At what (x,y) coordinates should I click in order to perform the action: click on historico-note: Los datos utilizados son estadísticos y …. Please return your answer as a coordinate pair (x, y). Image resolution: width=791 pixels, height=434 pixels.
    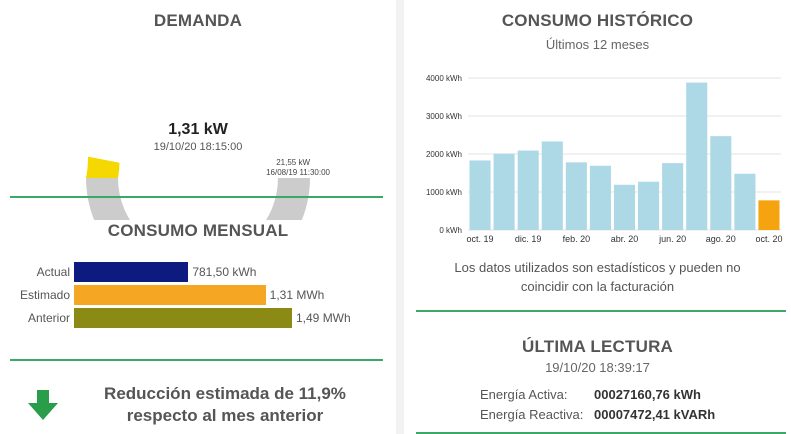
    Looking at the image, I should click on (597, 277).